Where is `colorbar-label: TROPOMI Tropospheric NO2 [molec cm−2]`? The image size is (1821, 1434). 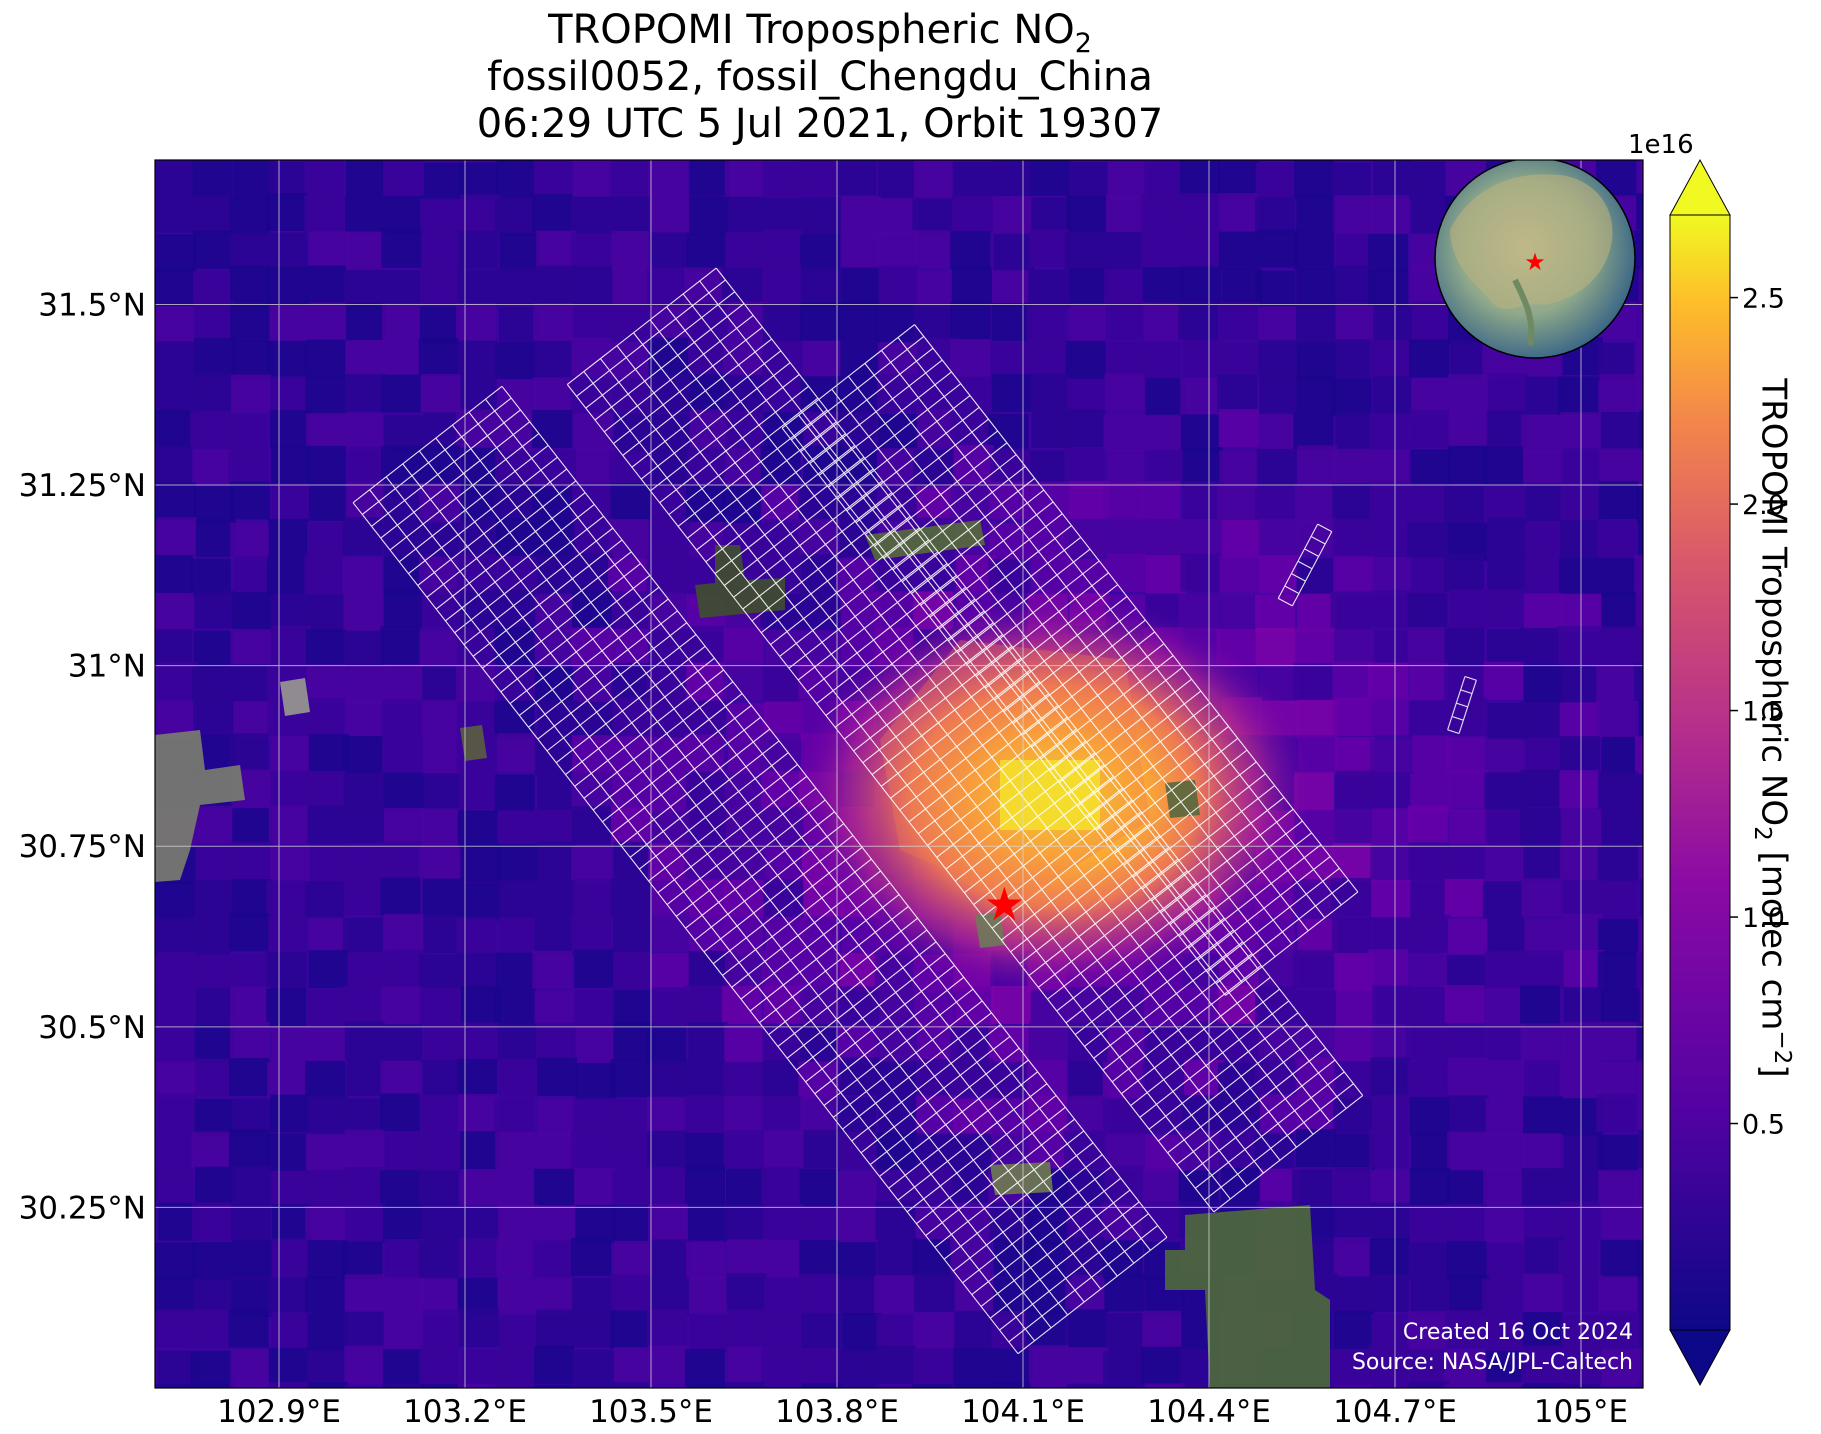
colorbar-label: TROPOMI Tropospheric NO2 [molec cm−2] is located at coordinates (1772, 728).